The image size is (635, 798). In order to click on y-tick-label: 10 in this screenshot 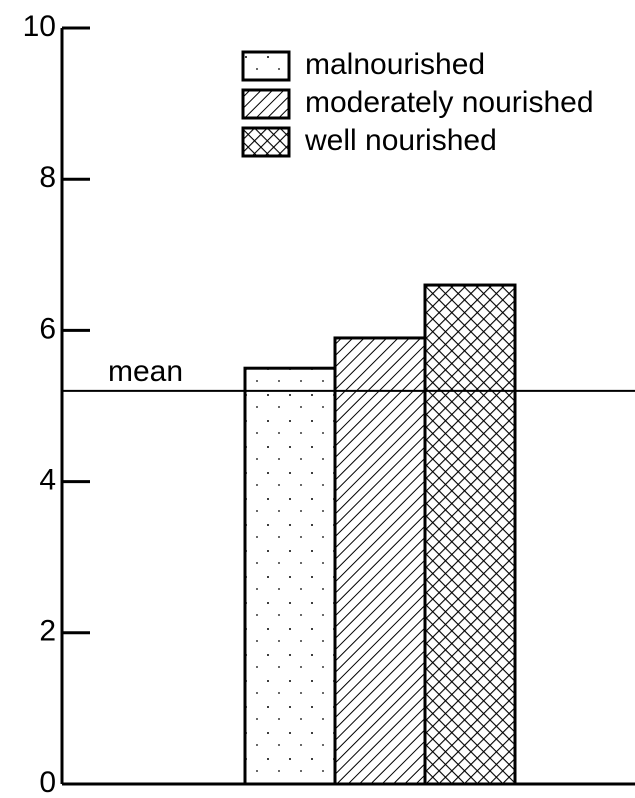, I will do `click(39, 26)`.